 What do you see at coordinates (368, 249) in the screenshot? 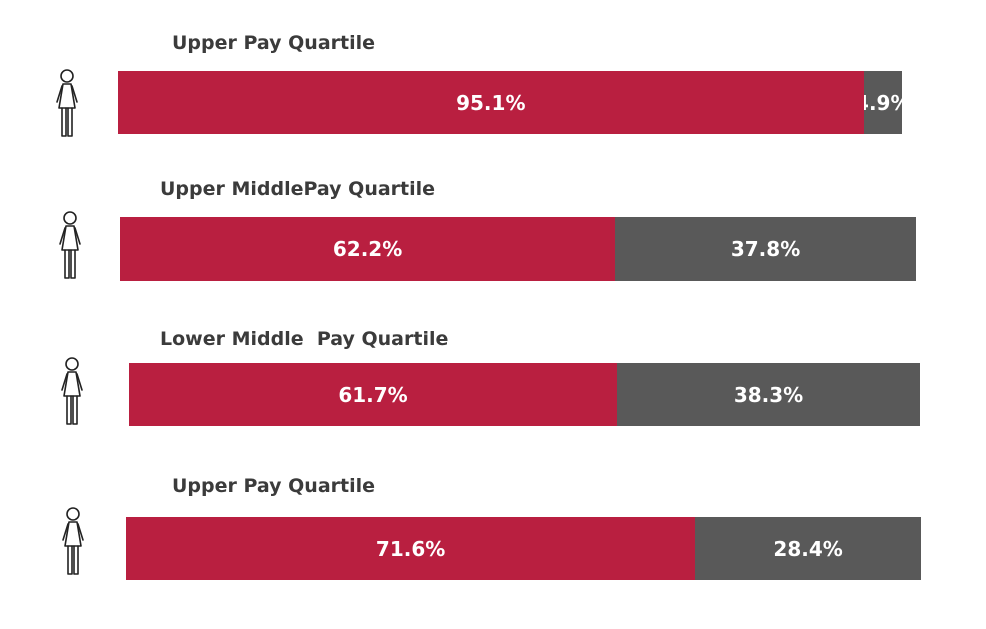
I see `bar-segment-series-1: 62.2%` at bounding box center [368, 249].